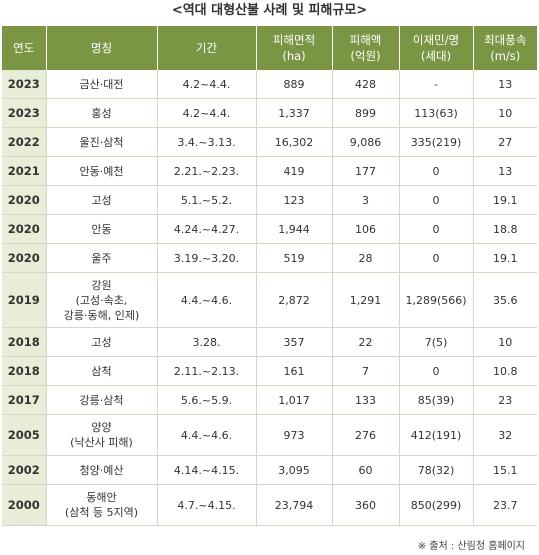 This screenshot has height=555, width=539. What do you see at coordinates (294, 435) in the screenshot?
I see `cell-area: 973` at bounding box center [294, 435].